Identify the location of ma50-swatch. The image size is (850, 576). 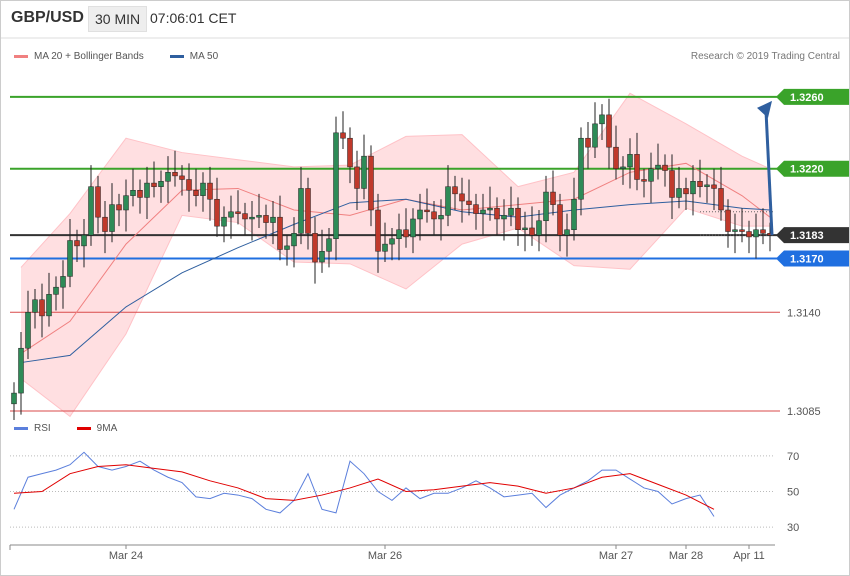
(176, 56).